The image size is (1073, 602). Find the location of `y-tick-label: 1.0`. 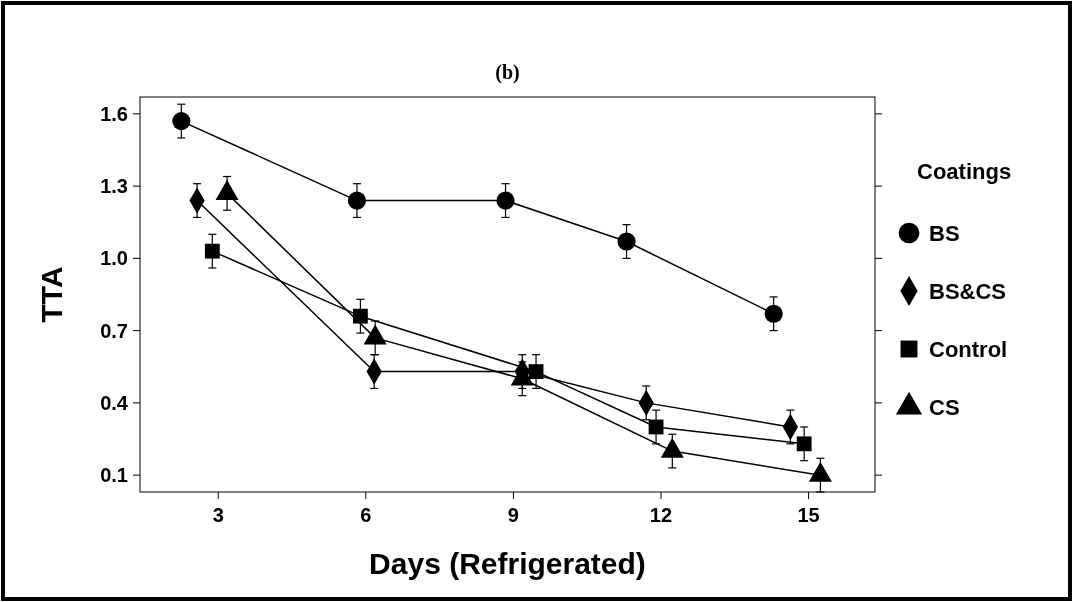

y-tick-label: 1.0 is located at coordinates (114, 258).